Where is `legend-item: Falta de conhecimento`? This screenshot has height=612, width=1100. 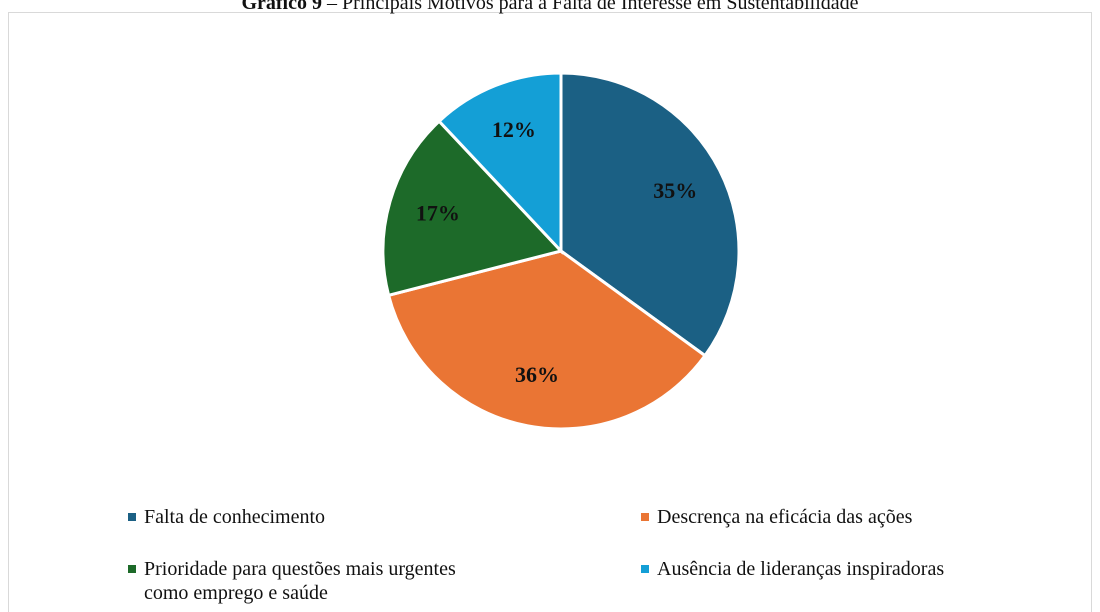 legend-item: Falta de conhecimento is located at coordinates (296, 517).